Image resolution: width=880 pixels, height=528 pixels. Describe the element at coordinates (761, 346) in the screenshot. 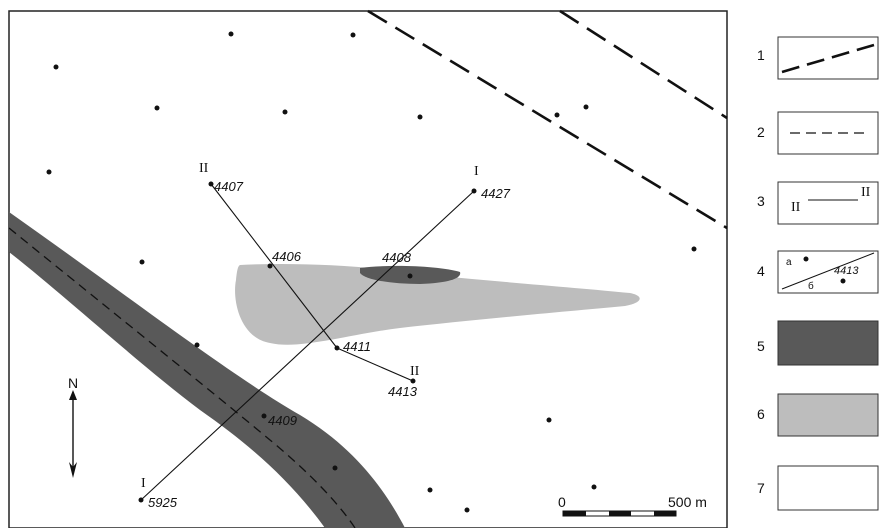

I see `legend-number: 5` at that location.